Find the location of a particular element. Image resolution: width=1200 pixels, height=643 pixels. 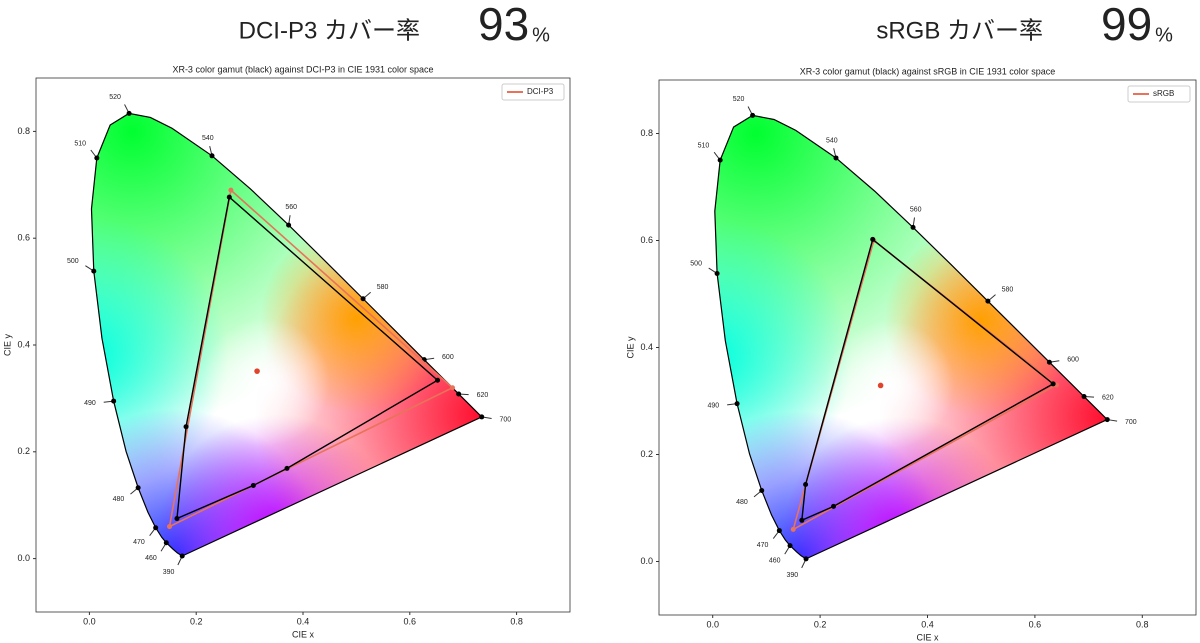

heading: sRGB カバー率 is located at coordinates (959, 30).